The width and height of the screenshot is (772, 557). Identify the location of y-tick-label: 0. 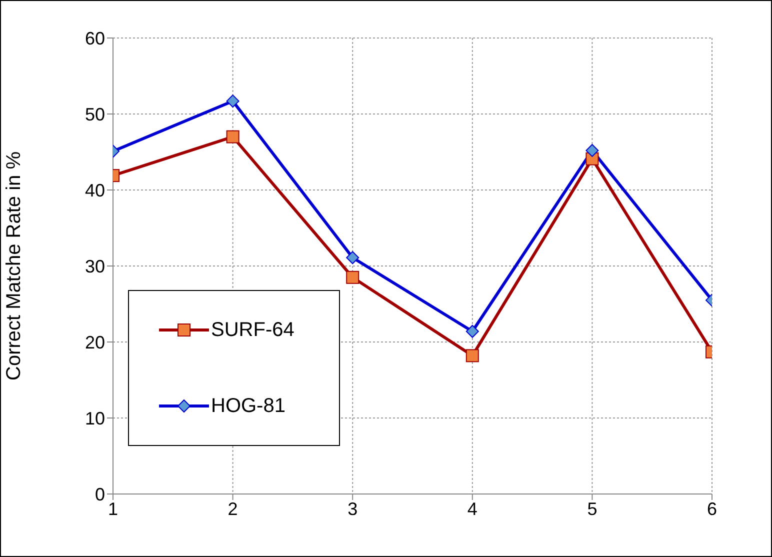
(99, 494).